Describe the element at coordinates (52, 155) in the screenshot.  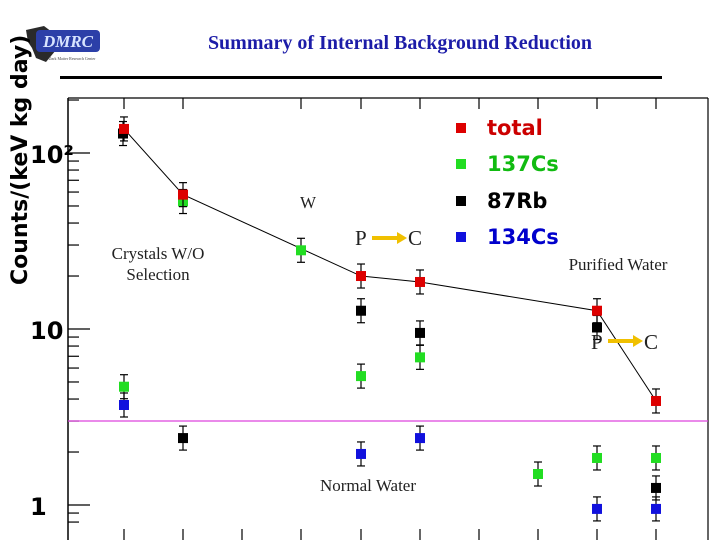
I see `y-tick-label: 10²` at that location.